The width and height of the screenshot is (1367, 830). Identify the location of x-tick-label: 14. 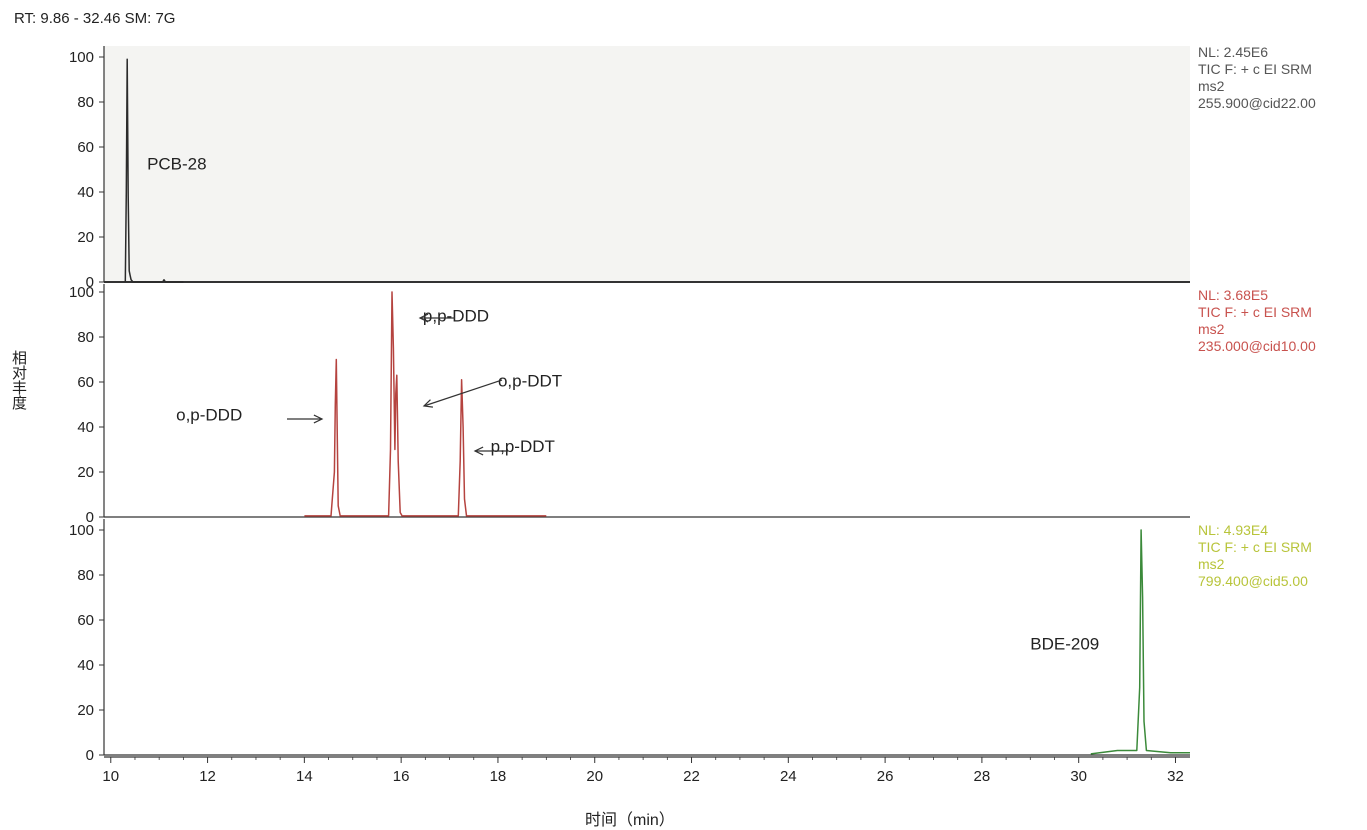
(304, 776).